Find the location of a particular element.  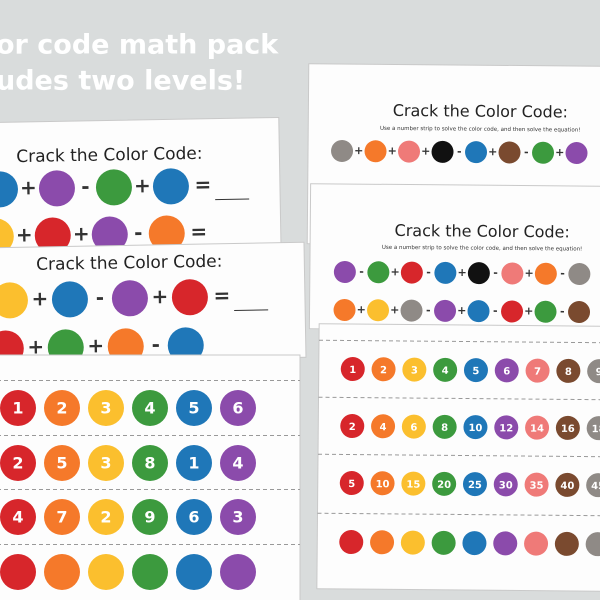

worksheet: Crack the Color Code: + - + = + + - is located at coordinates (153, 304).